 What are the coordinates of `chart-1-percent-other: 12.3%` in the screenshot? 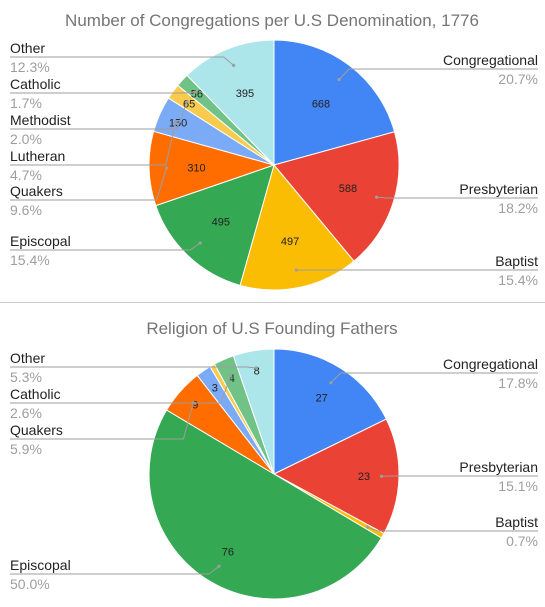 It's located at (30, 67).